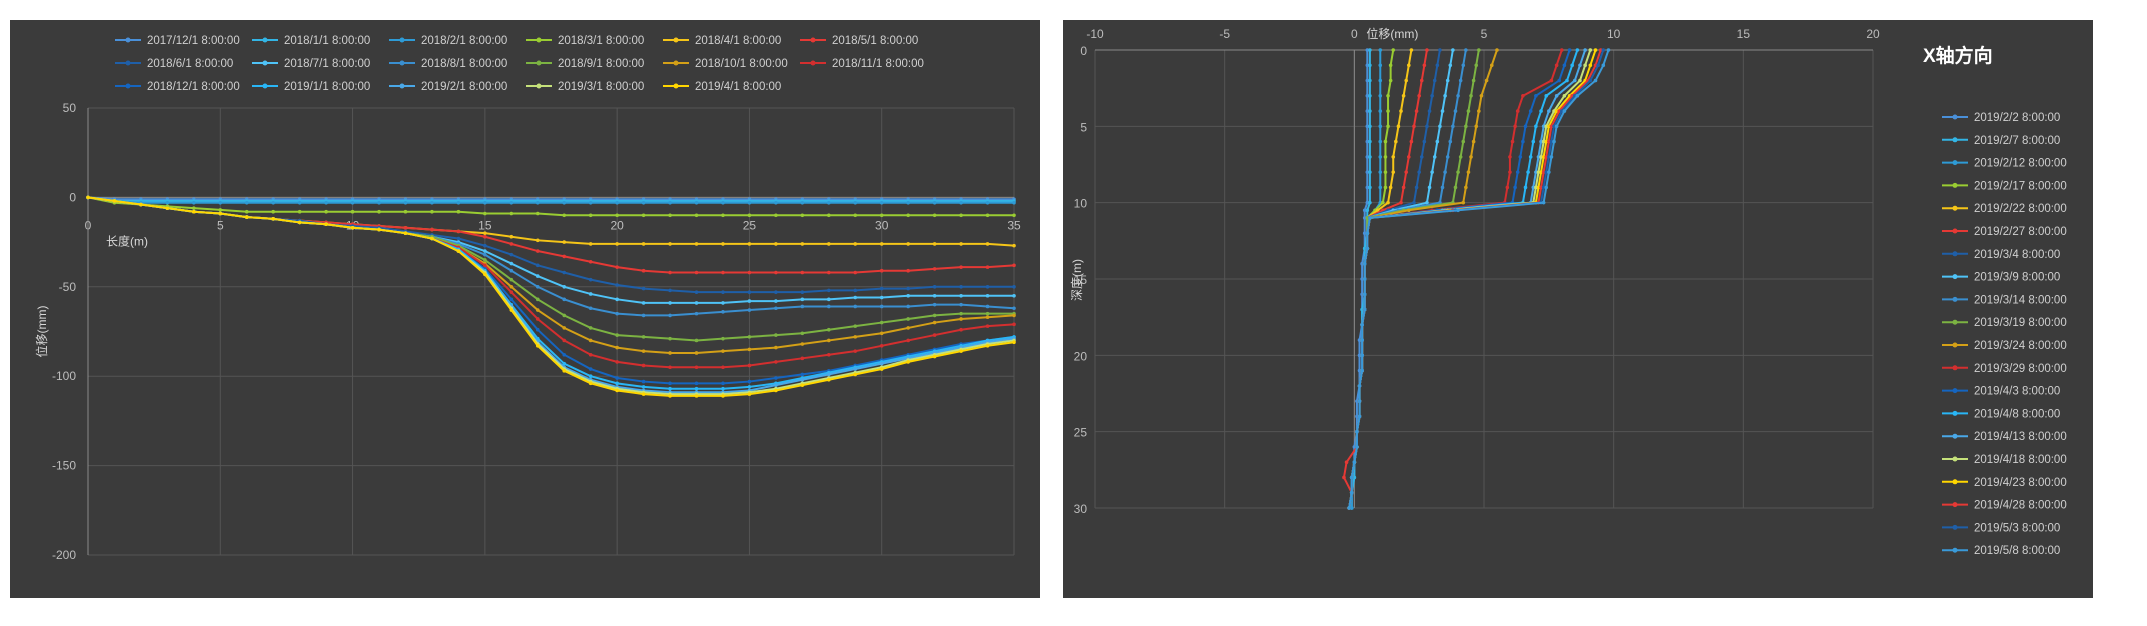  What do you see at coordinates (2020, 483) in the screenshot?
I see `legend-label: 2019/4/23 8:00:00` at bounding box center [2020, 483].